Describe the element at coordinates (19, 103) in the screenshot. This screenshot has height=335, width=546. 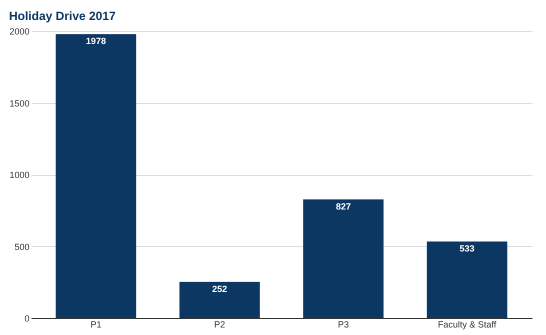
I see `y-tick-label: 1500` at that location.